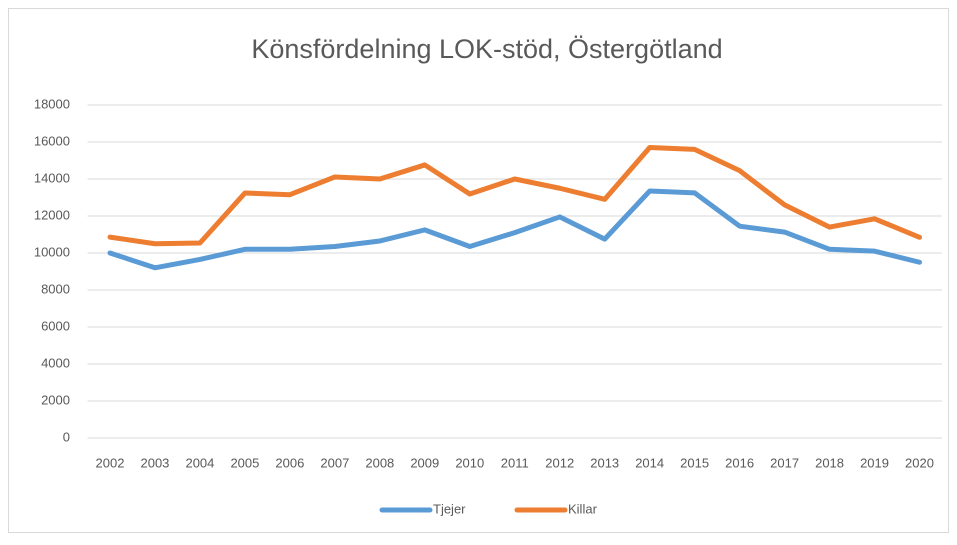  Describe the element at coordinates (52, 251) in the screenshot. I see `y-tick-label: 10000` at that location.